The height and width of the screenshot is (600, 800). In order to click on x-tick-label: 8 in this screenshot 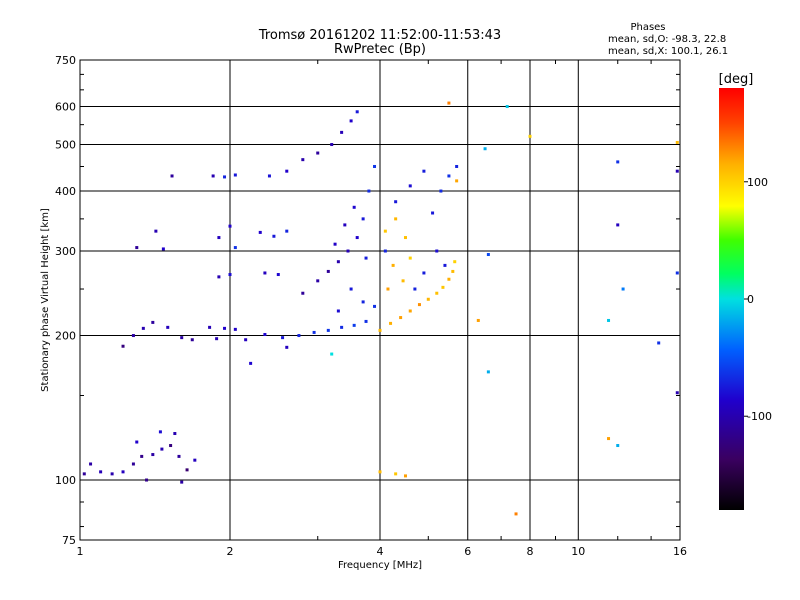, I will do `click(530, 551)`.